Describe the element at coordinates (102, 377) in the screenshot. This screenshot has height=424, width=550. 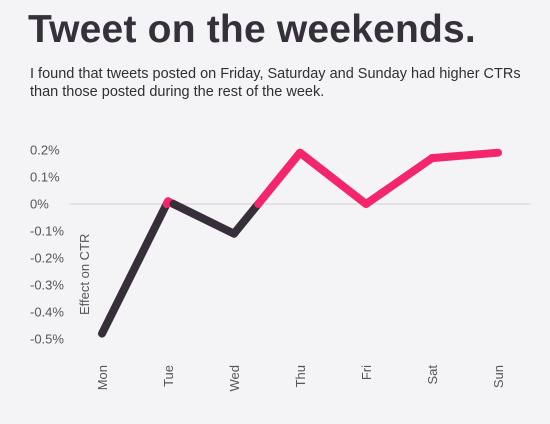
I see `x-tick-label-mon: Mon` at that location.